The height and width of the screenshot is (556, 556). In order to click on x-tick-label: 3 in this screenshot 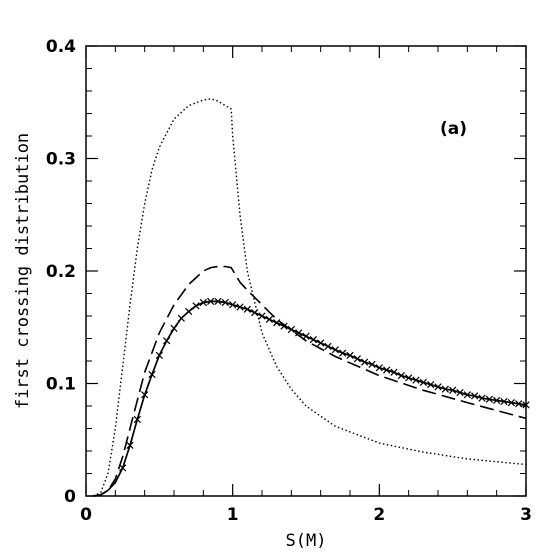, I will do `click(526, 515)`.